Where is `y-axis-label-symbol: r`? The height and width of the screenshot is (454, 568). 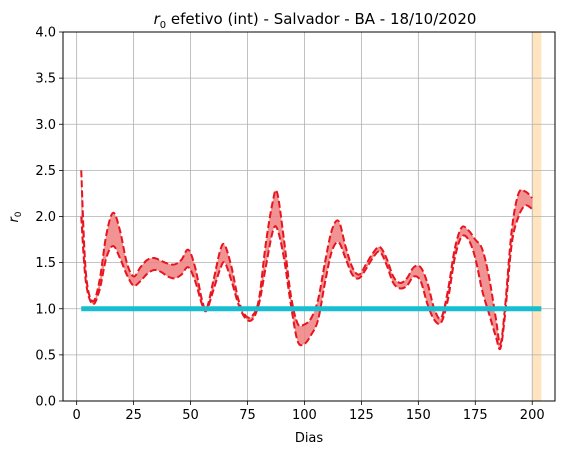
y-axis-label-symbol: r is located at coordinates (14, 219).